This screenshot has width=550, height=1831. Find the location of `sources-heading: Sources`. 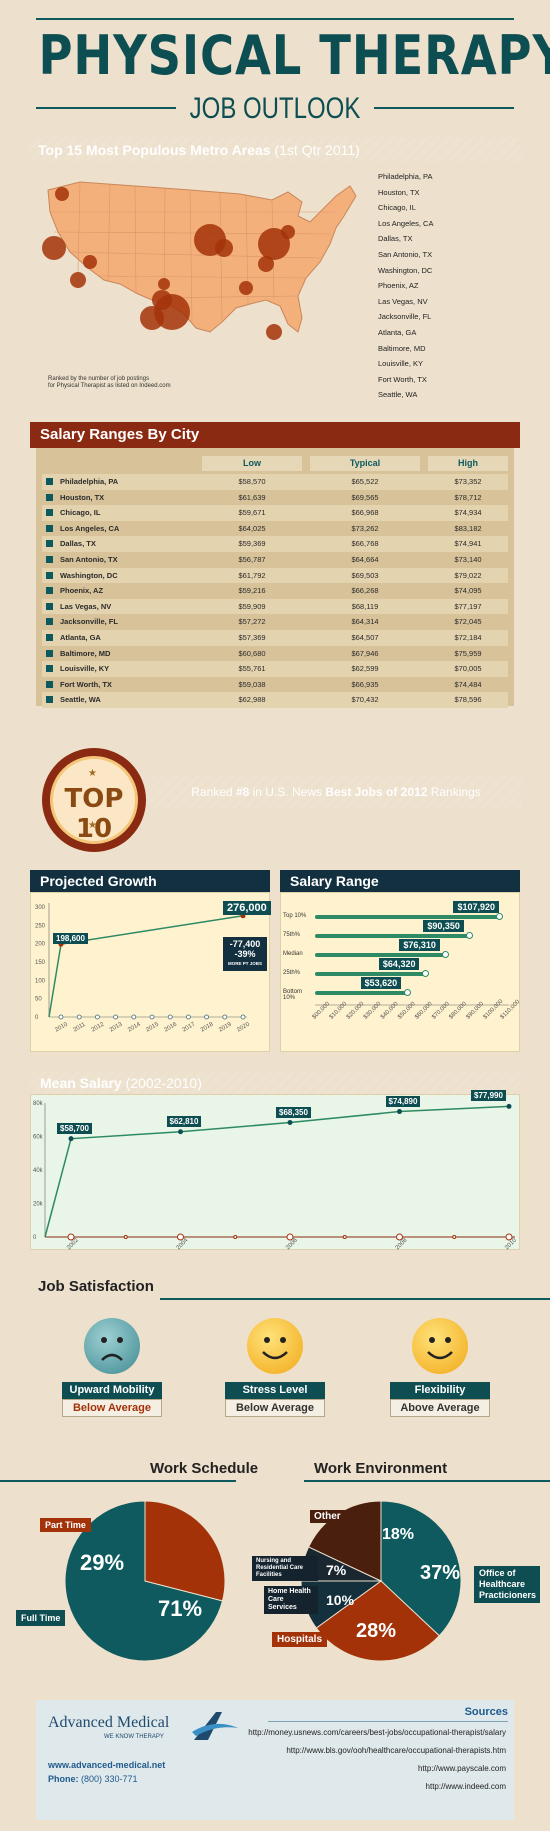

sources-heading: Sources is located at coordinates (486, 1712).